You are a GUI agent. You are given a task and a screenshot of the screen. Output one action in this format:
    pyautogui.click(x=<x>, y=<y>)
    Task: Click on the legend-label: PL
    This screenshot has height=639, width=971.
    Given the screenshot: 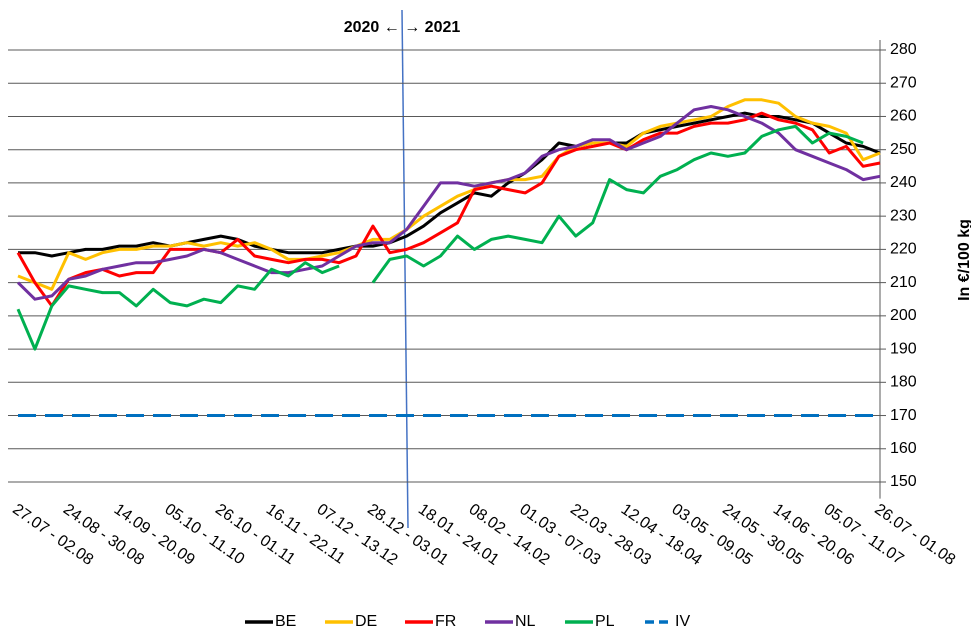 What is the action you would take?
    pyautogui.click(x=605, y=621)
    